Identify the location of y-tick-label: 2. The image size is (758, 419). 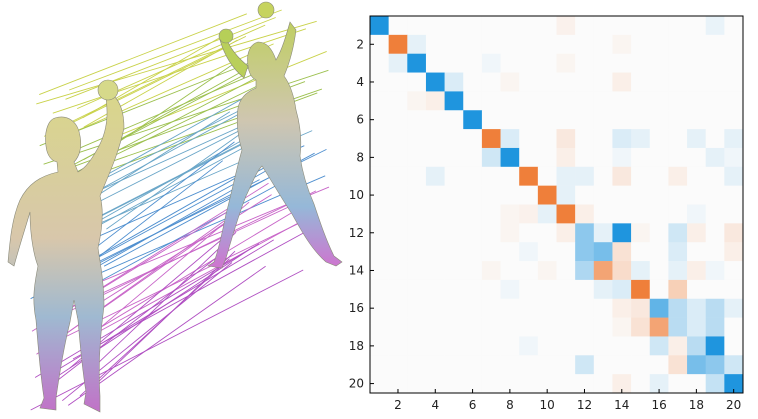
(360, 44).